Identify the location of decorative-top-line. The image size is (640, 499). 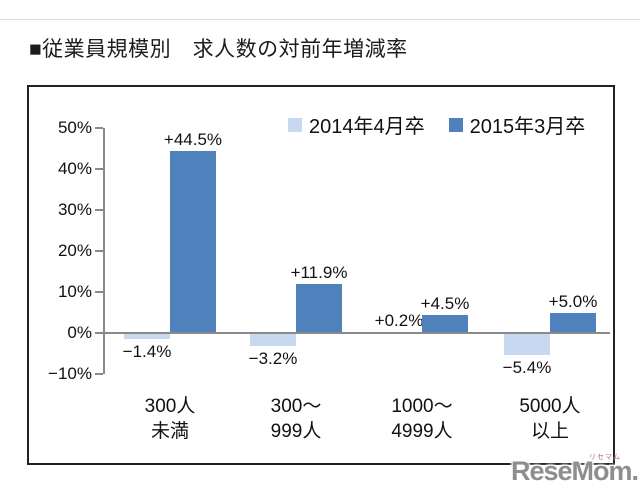
(320, 19).